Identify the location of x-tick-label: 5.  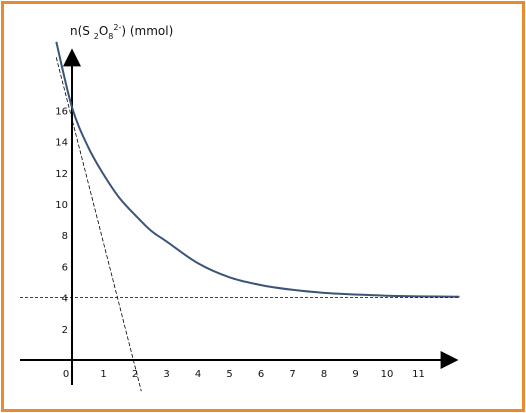
(229, 374).